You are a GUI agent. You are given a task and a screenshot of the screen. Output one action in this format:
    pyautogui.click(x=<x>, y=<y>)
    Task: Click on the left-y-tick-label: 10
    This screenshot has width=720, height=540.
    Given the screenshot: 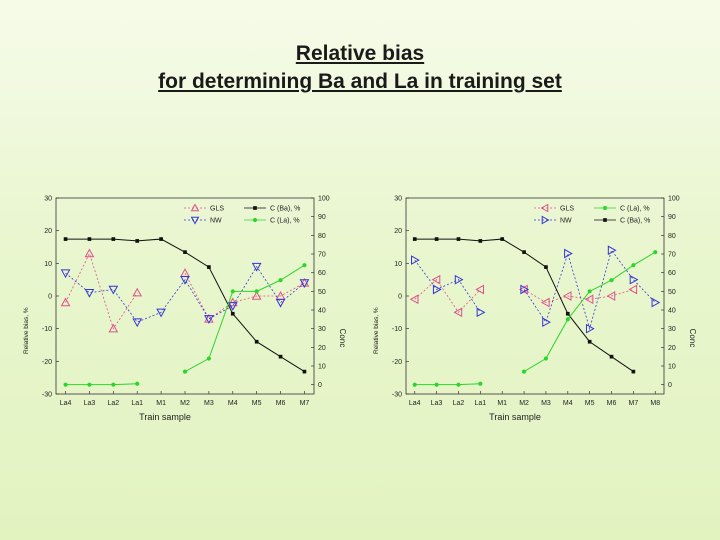 What is the action you would take?
    pyautogui.click(x=398, y=264)
    